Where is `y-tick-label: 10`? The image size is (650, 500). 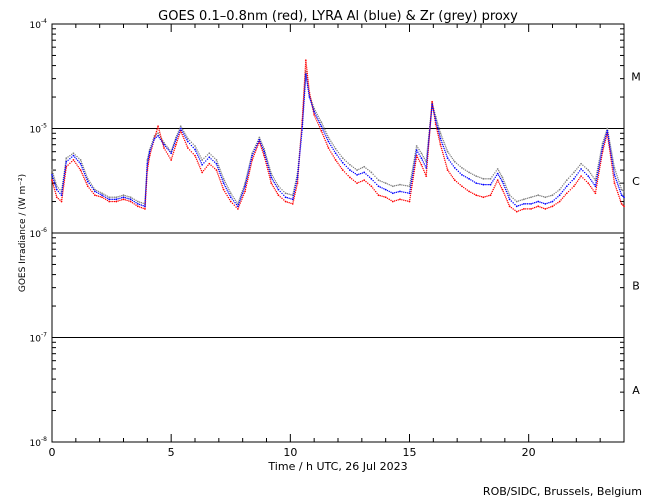
y-tick-label: 10 is located at coordinates (36, 444).